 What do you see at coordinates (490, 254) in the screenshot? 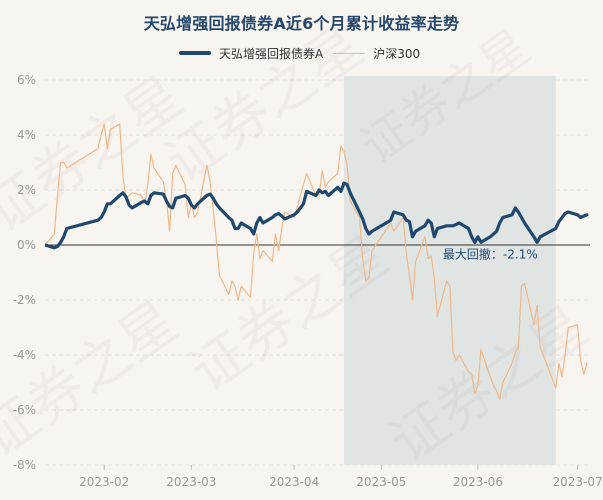
I see `drawdown-label: 最大回撤：-2.1%` at bounding box center [490, 254].